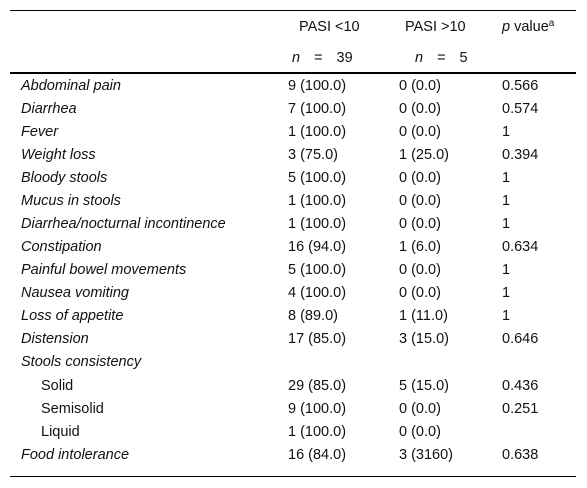  What do you see at coordinates (424, 386) in the screenshot?
I see `cell-pasi-gt10: 5 (15.0)` at bounding box center [424, 386].